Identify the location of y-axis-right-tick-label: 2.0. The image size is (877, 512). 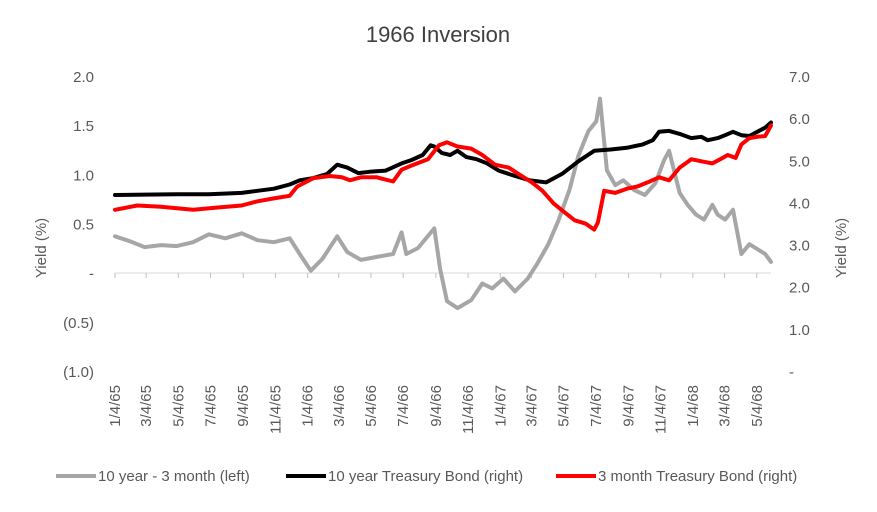
(799, 288).